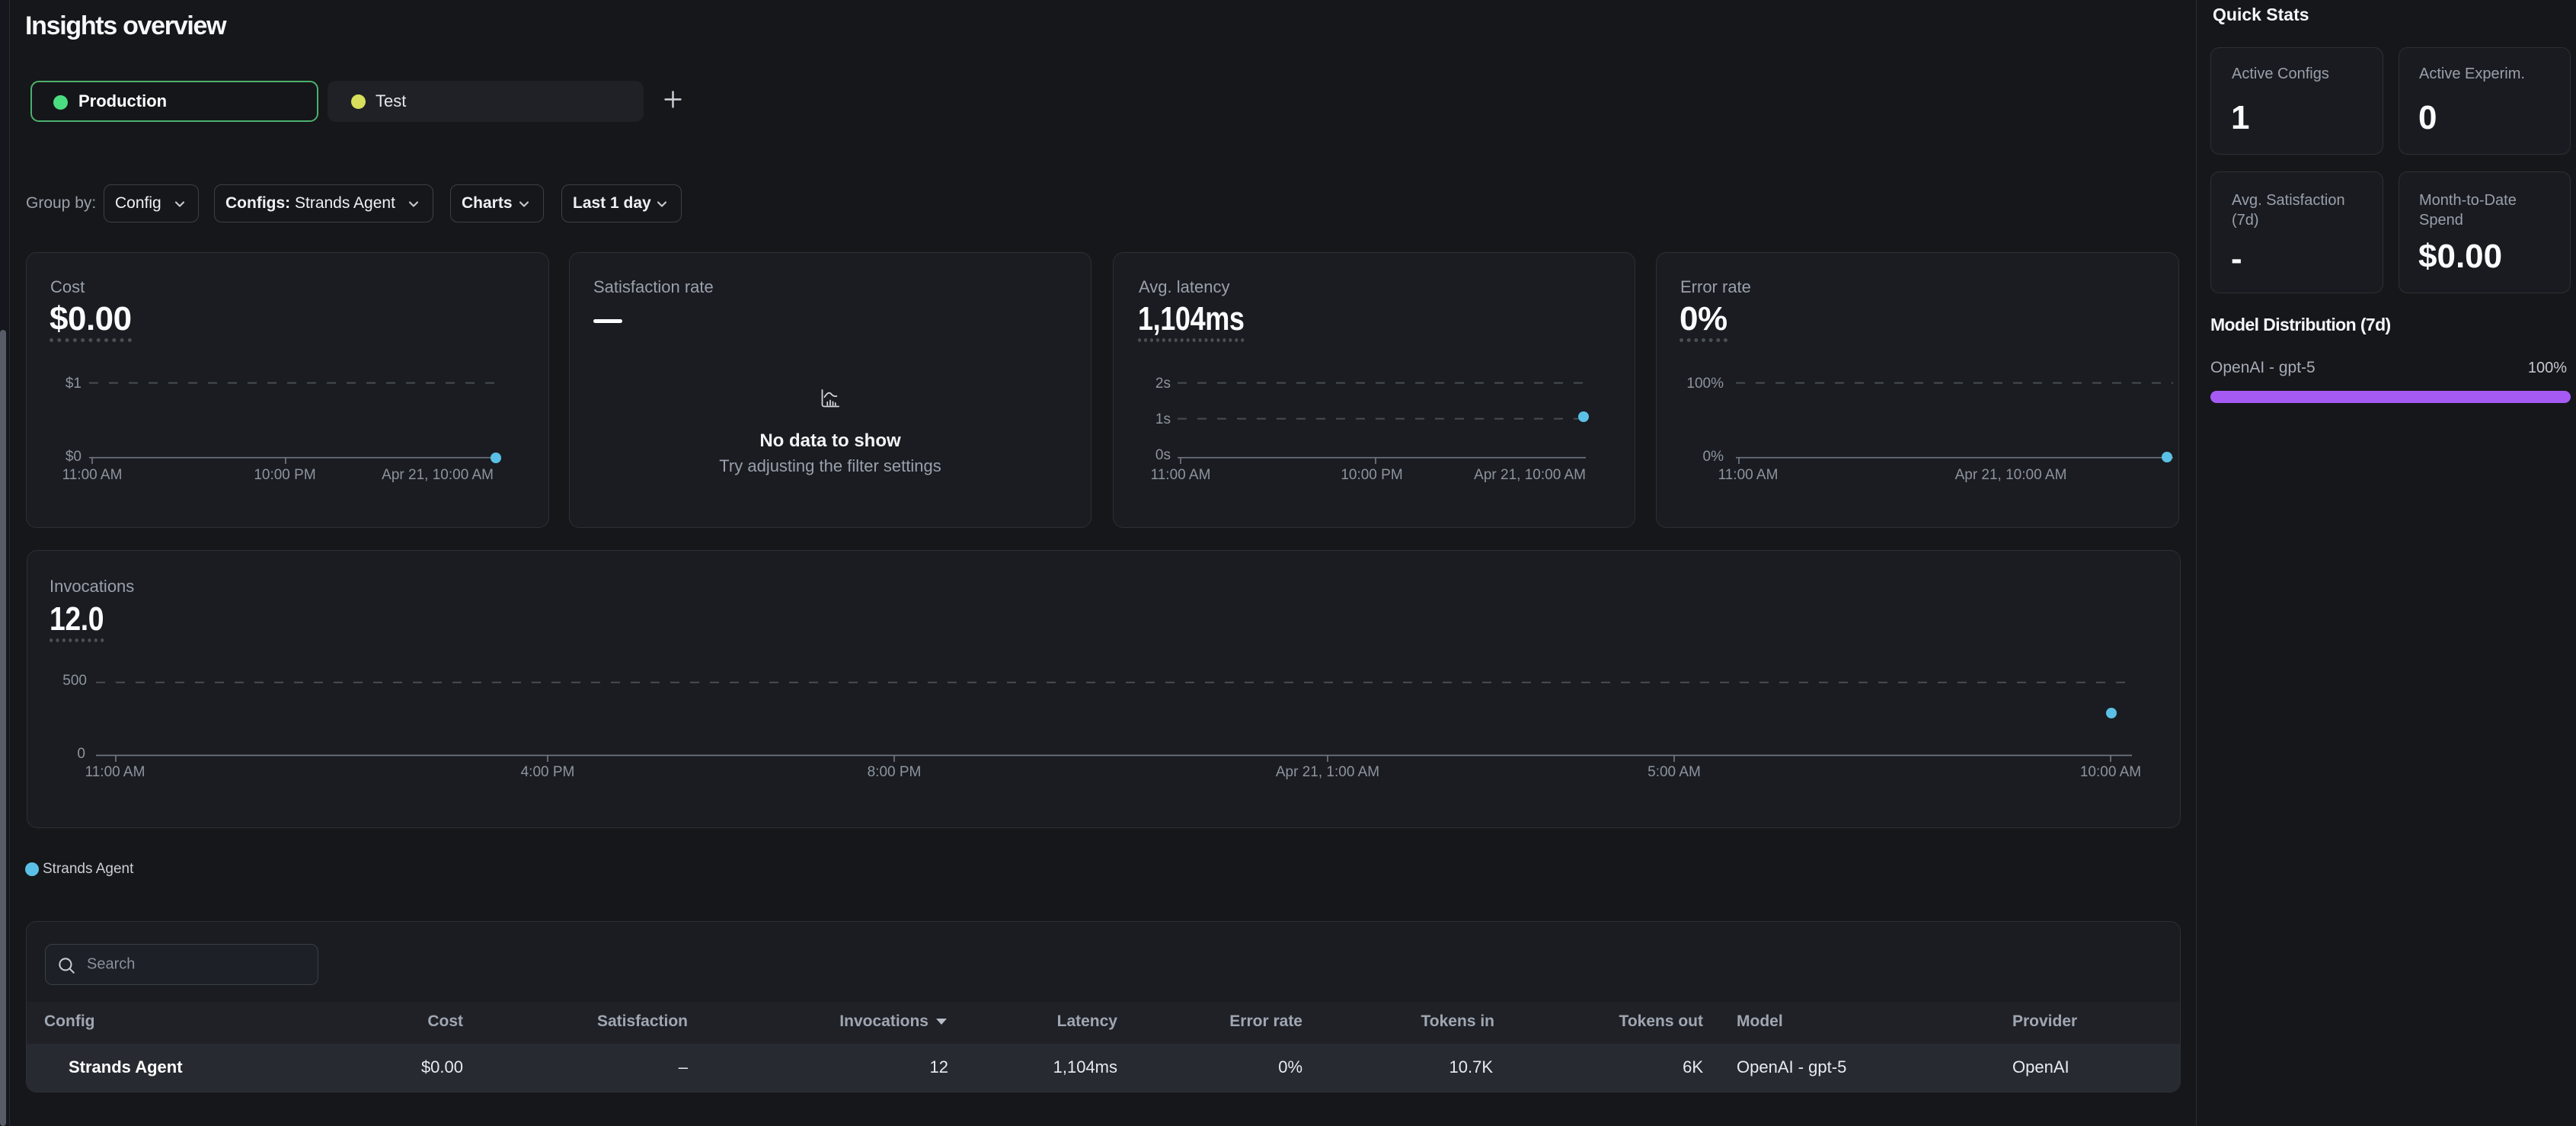 The width and height of the screenshot is (2576, 1126). What do you see at coordinates (81, 754) in the screenshot?
I see `svg-text: 0` at bounding box center [81, 754].